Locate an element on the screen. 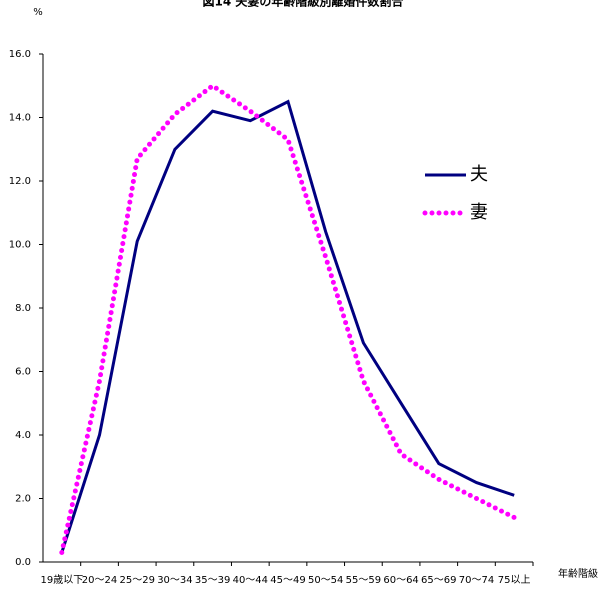 The width and height of the screenshot is (606, 589). legend-label: 妻 is located at coordinates (479, 212).